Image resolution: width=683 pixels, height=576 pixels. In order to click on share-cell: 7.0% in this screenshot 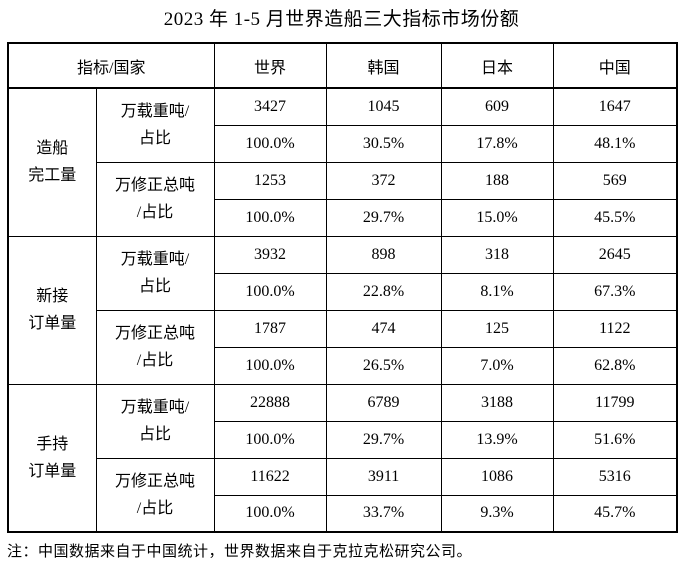, I will do `click(497, 365)`.